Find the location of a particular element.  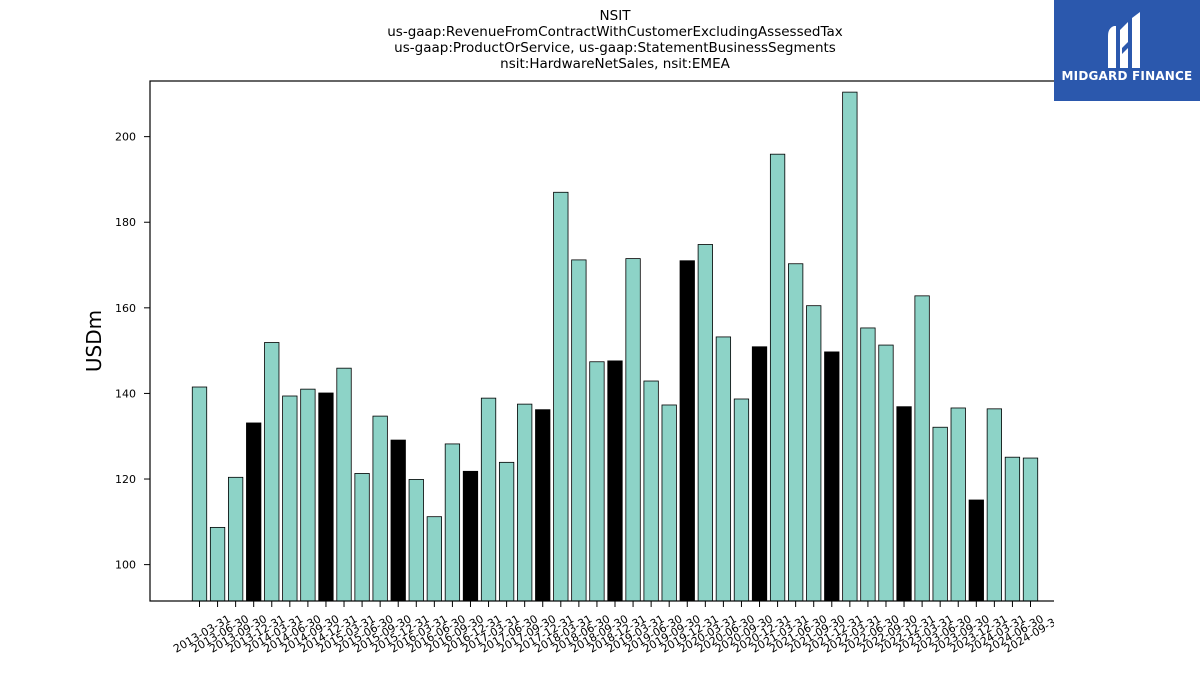

y-tick-label: 200 is located at coordinates (125, 137).